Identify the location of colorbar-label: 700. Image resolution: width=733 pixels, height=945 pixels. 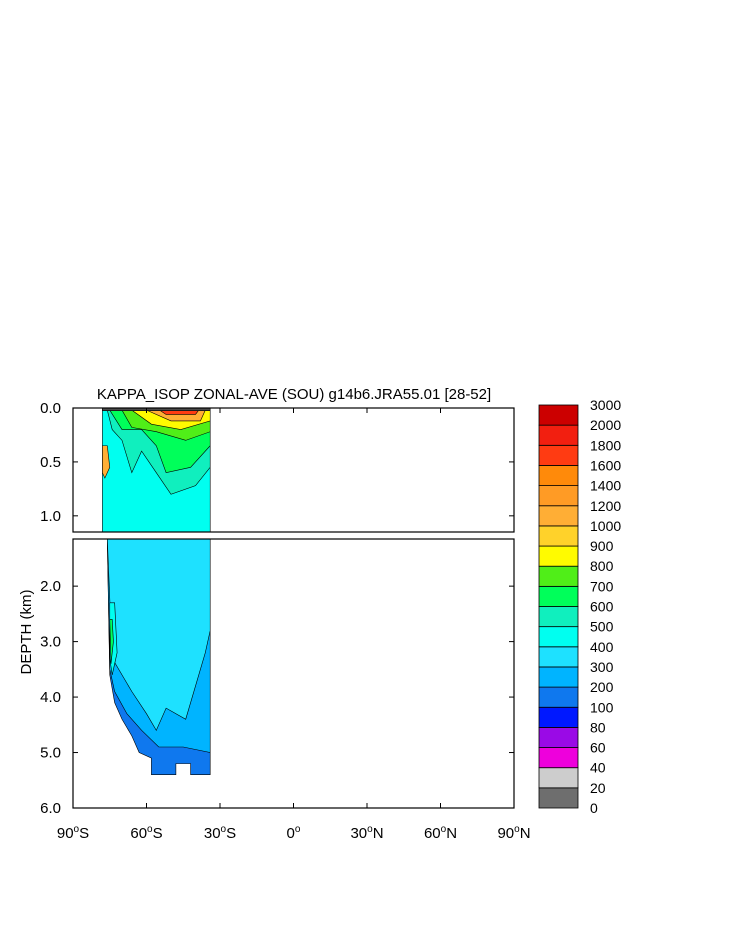
(602, 586).